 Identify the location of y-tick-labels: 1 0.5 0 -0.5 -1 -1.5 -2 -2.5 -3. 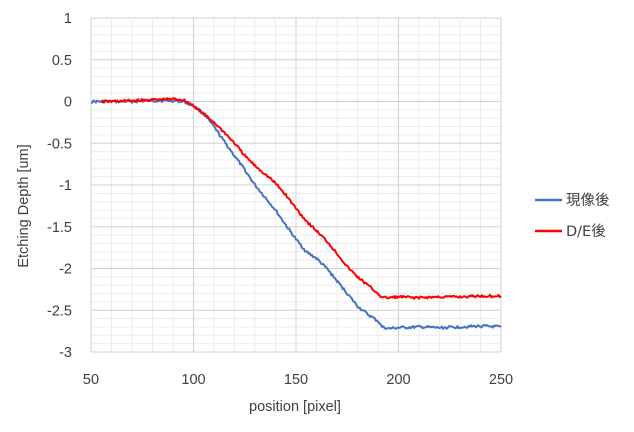
(59, 186).